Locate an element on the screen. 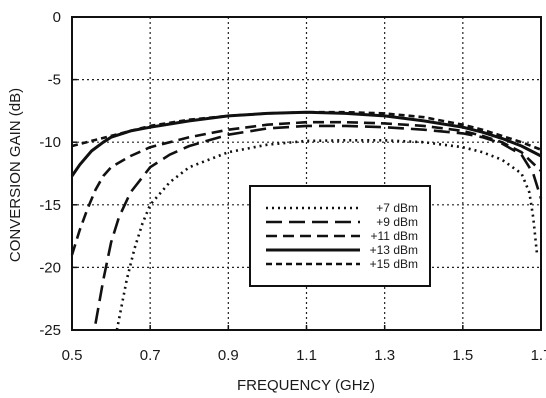 The image size is (546, 398). y-tick-label: -5 is located at coordinates (54, 80).